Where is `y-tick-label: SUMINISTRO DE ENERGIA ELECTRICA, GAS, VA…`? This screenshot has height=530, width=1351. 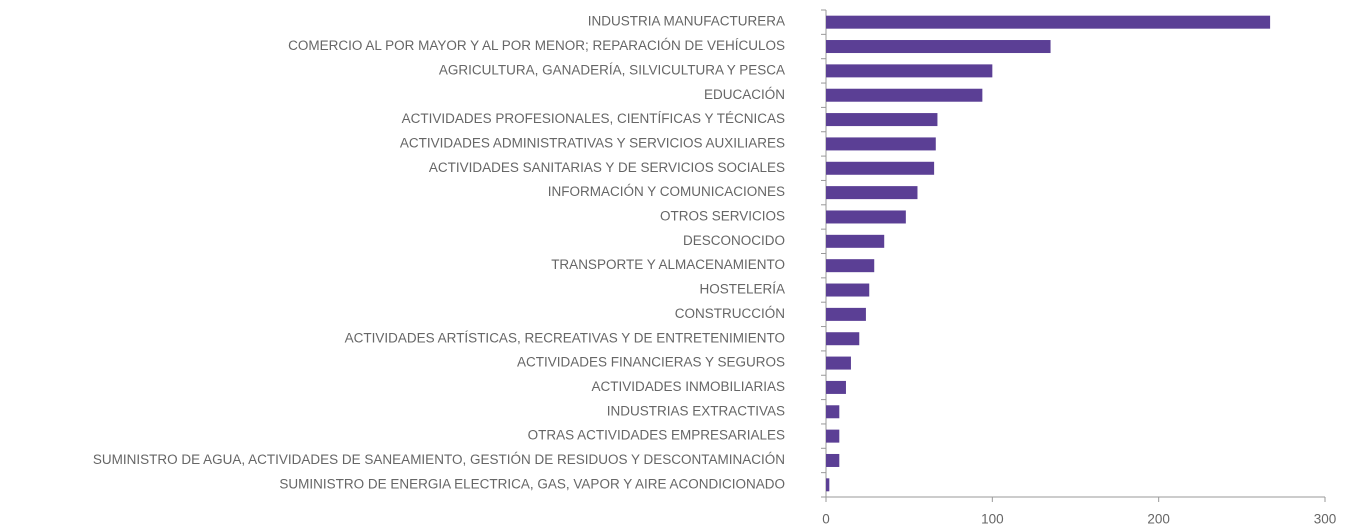
y-tick-label: SUMINISTRO DE ENERGIA ELECTRICA, GAS, VA… is located at coordinates (532, 483).